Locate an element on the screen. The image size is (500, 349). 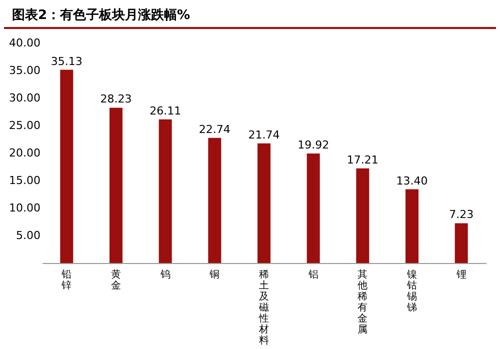
y-tick-label: 10.00 is located at coordinates (24, 208).